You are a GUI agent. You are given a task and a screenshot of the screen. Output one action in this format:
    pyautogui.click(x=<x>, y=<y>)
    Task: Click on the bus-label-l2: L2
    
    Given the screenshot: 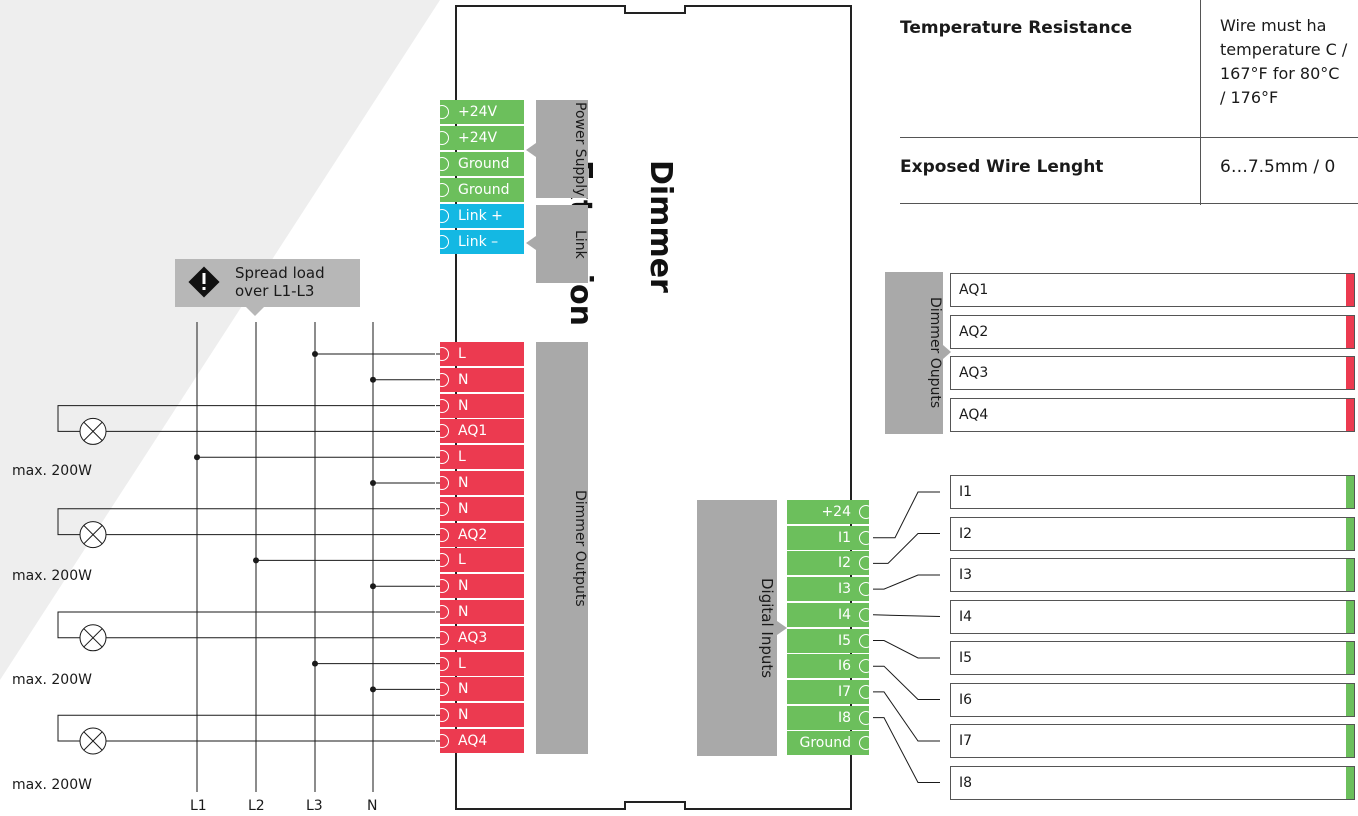 What is the action you would take?
    pyautogui.click(x=256, y=806)
    